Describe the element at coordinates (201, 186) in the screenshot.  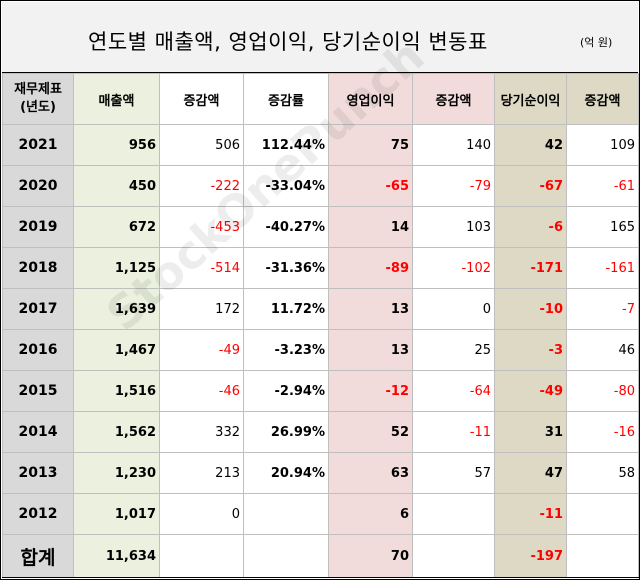
I see `cell-rev-change: -222` at that location.